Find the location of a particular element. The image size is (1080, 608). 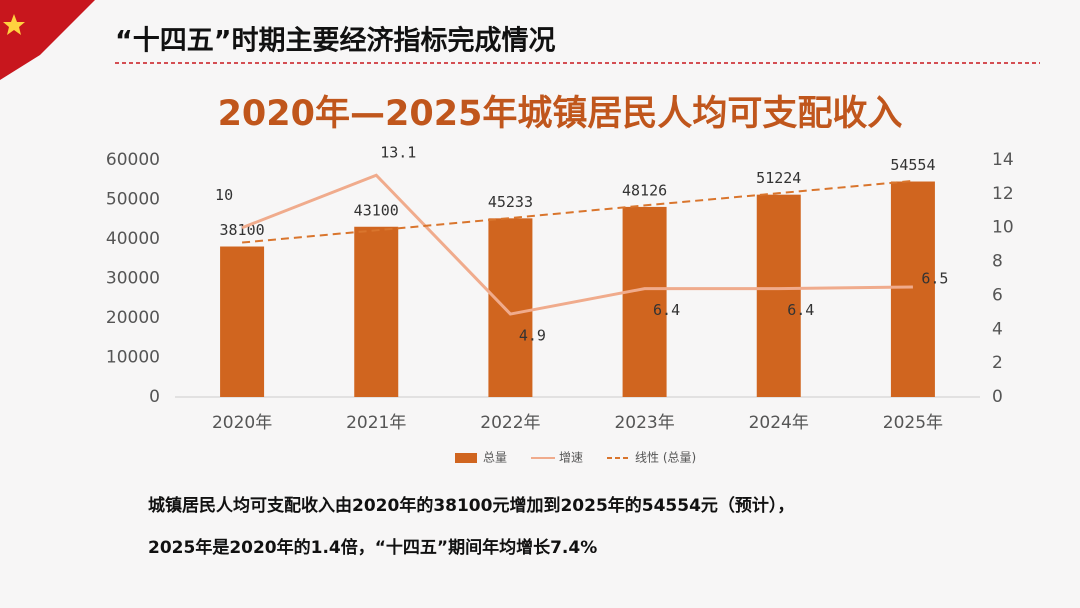

data-label: 4.9 is located at coordinates (532, 336).